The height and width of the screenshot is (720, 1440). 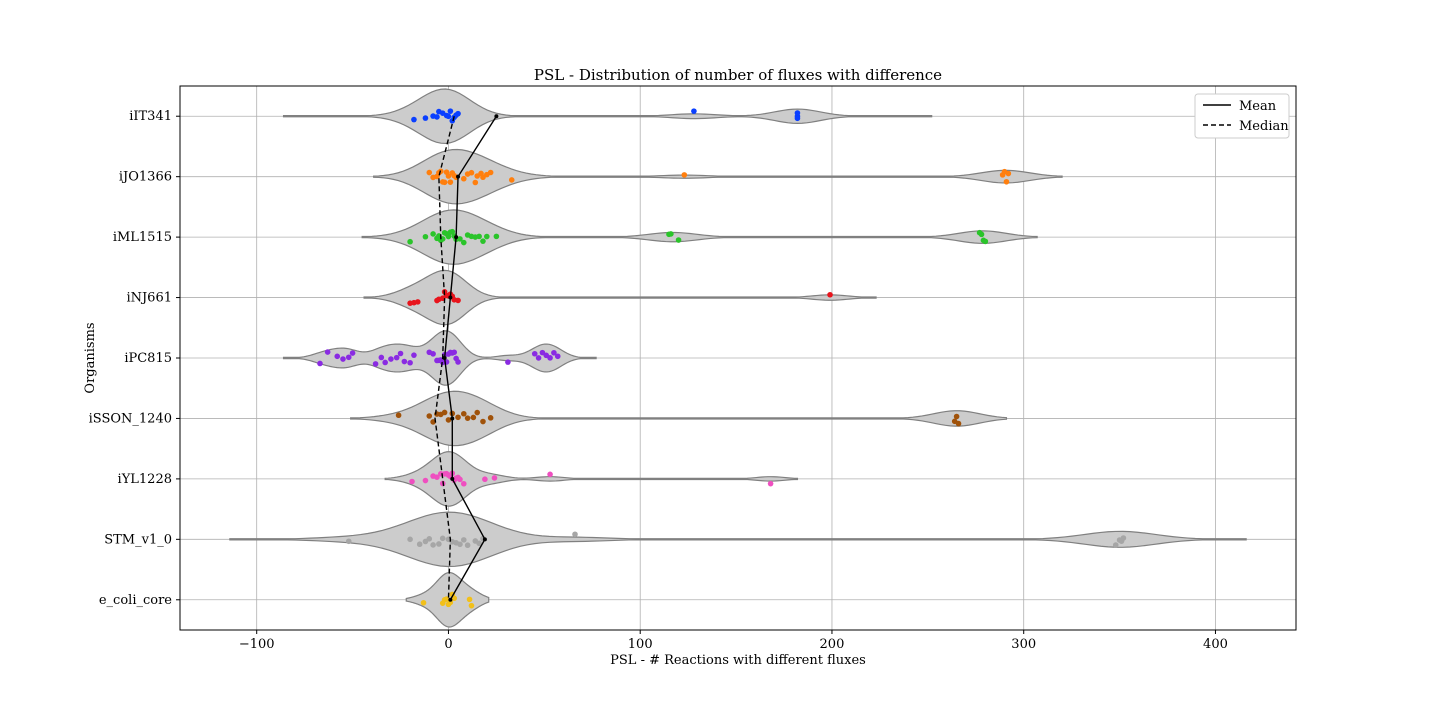 I want to click on y-tick-label: e_coli_core, so click(x=135, y=600).